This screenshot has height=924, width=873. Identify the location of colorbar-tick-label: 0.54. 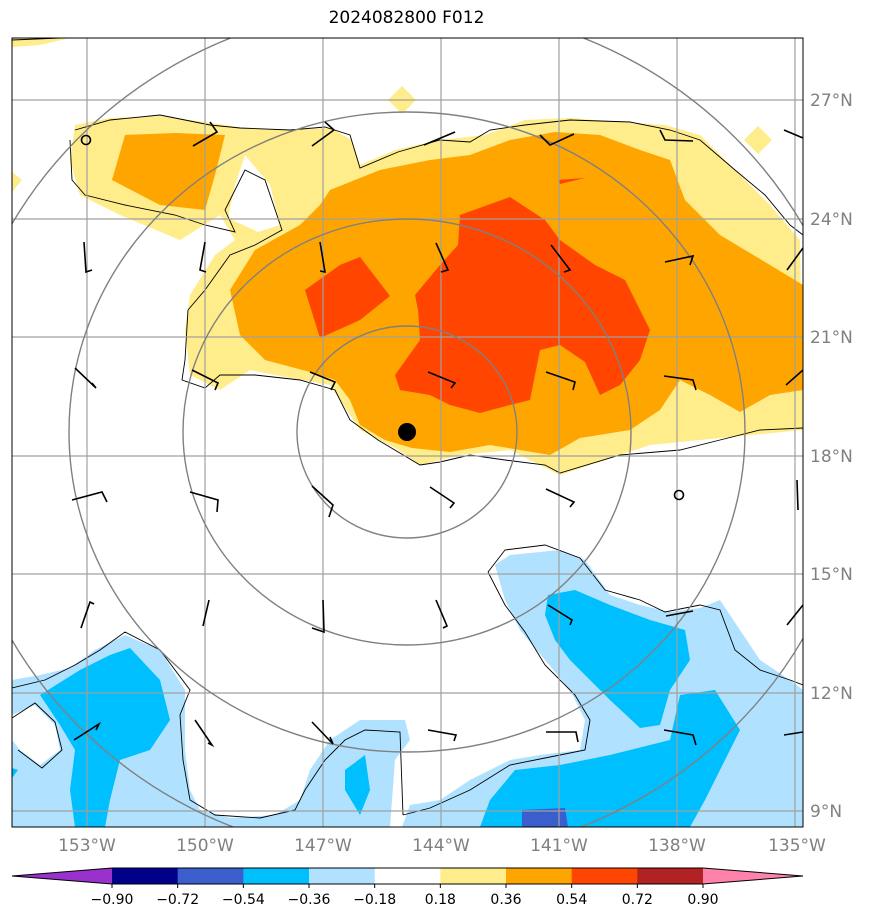
(571, 900).